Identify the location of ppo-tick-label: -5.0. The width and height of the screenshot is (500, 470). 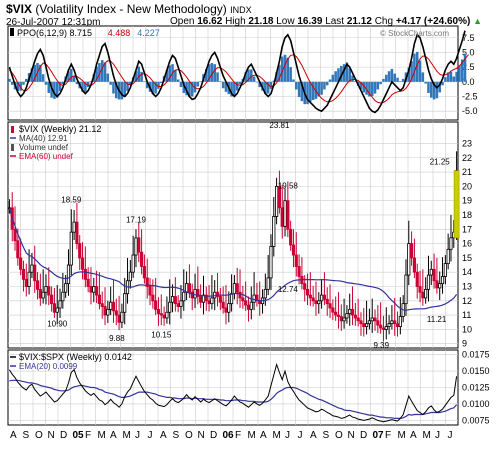
(470, 111).